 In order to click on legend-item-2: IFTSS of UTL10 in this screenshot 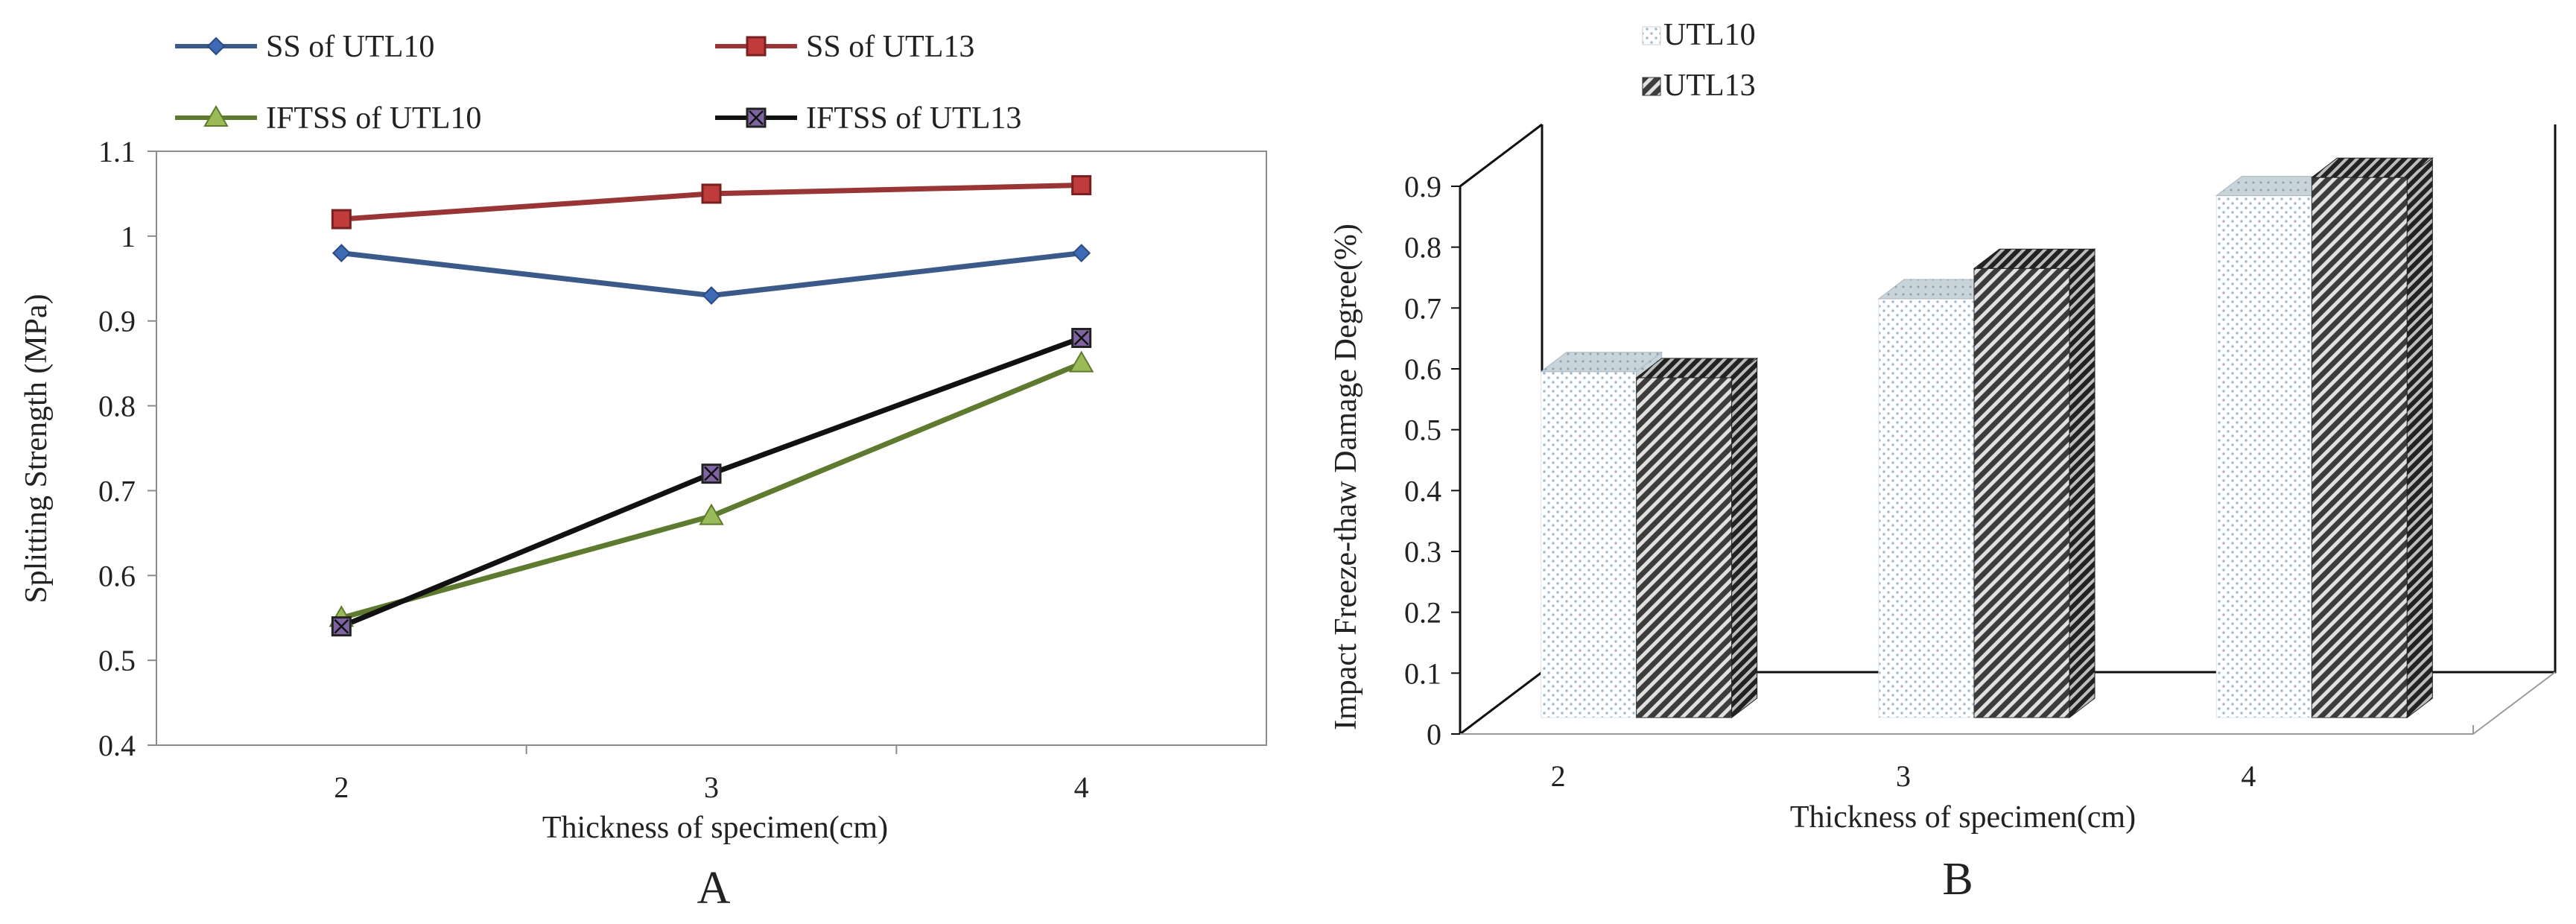, I will do `click(328, 118)`.